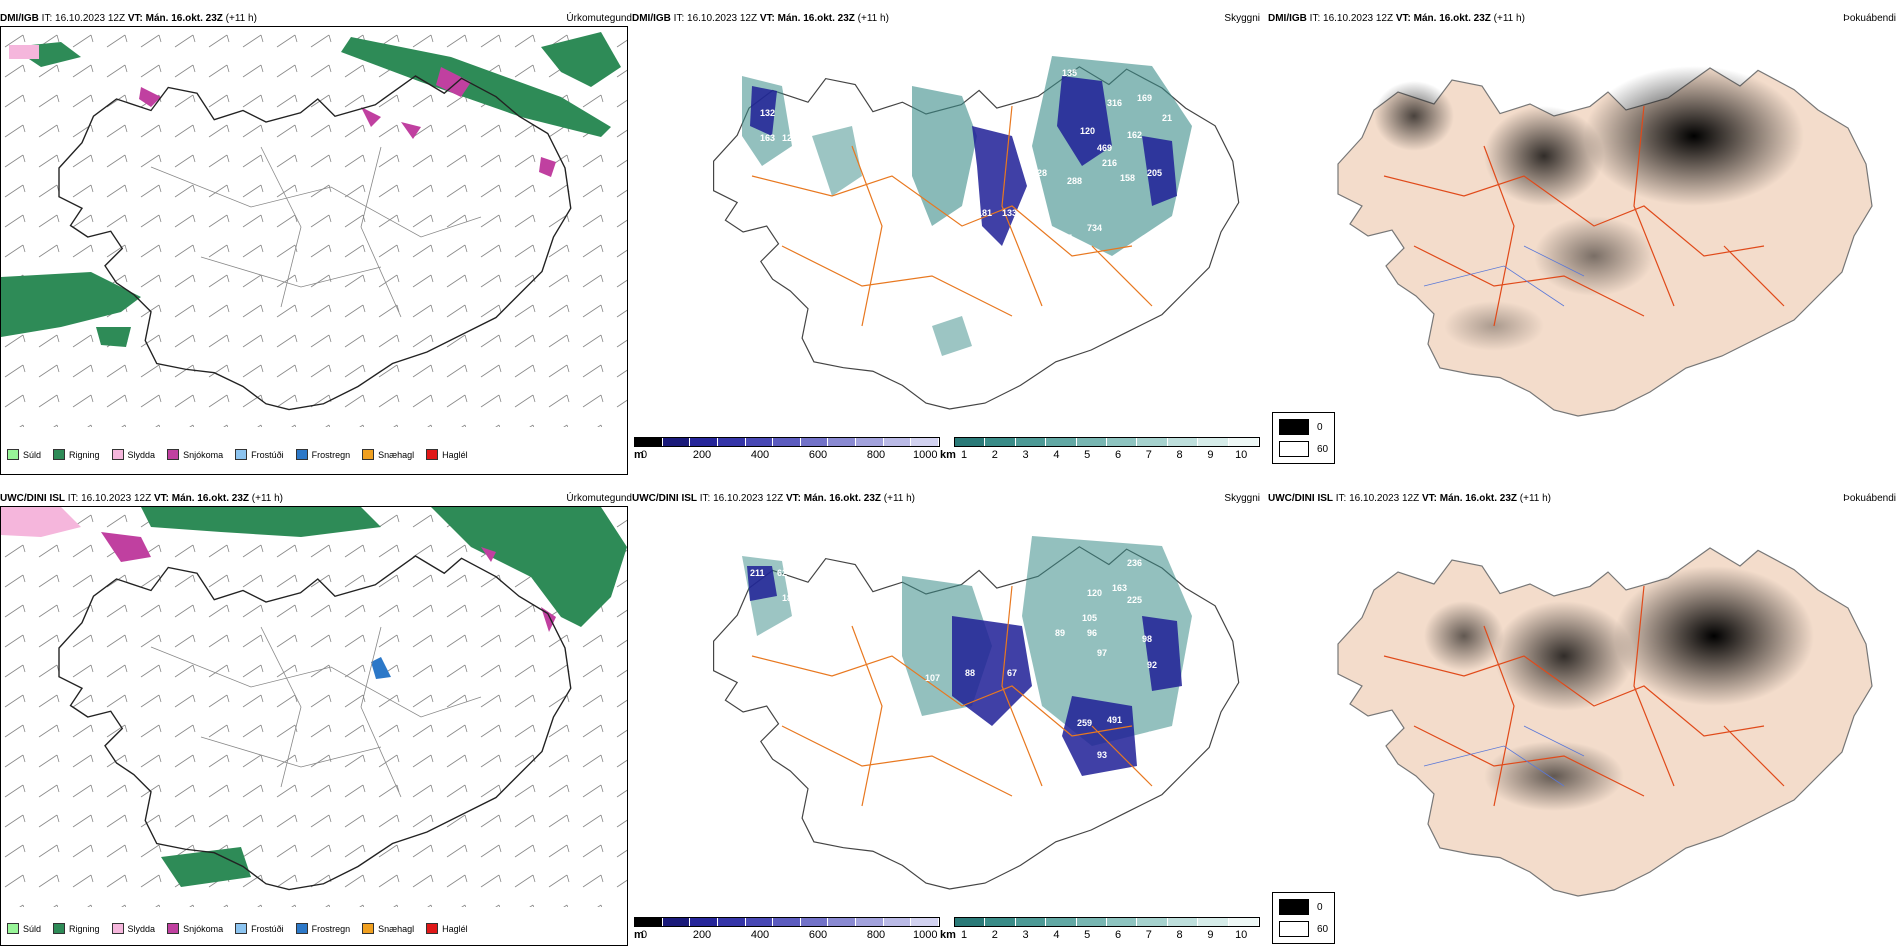  Describe the element at coordinates (1179, 455) in the screenshot. I see `tick: 8` at that location.